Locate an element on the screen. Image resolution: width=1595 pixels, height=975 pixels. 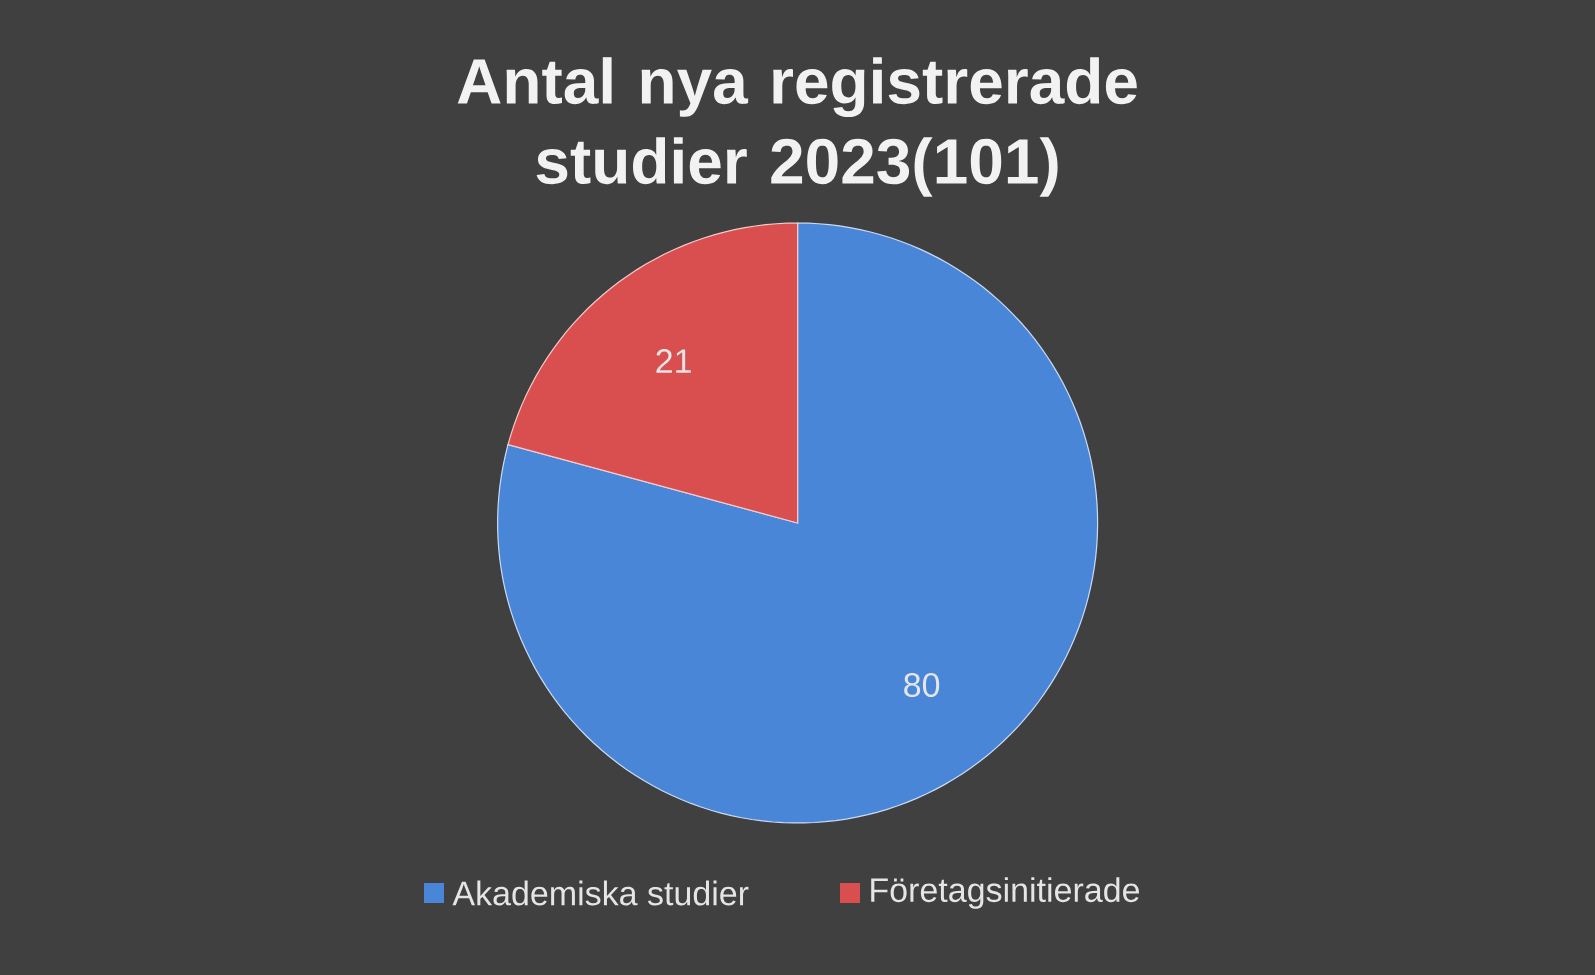
legend-label: Akademiska studier is located at coordinates (600, 893).